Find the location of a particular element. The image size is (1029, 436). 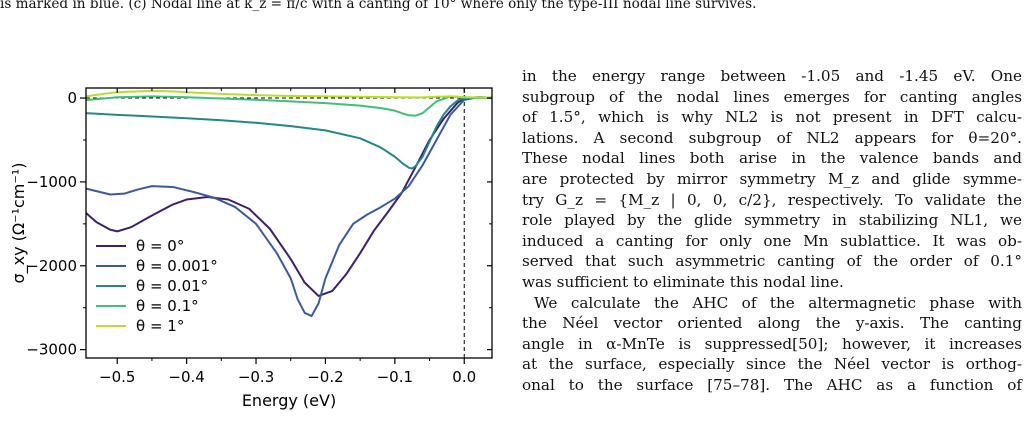

x-tick-label: −0.3 is located at coordinates (256, 377).